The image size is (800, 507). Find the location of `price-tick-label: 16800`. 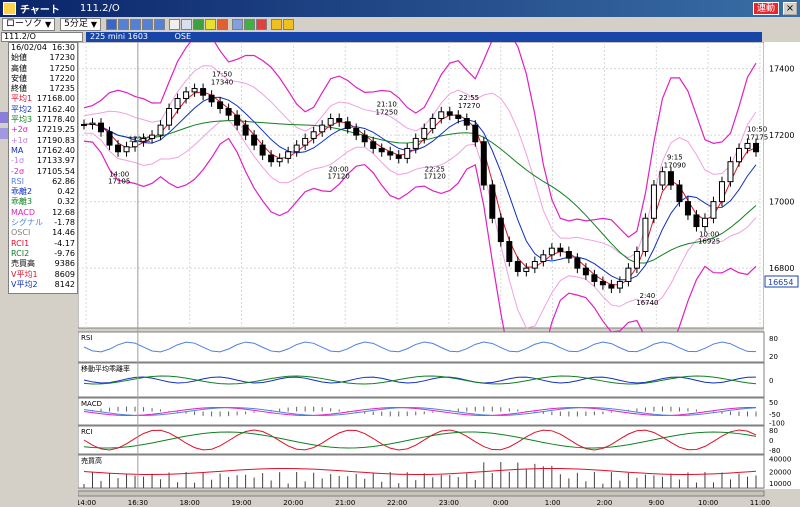

price-tick-label: 16800 is located at coordinates (781, 268).